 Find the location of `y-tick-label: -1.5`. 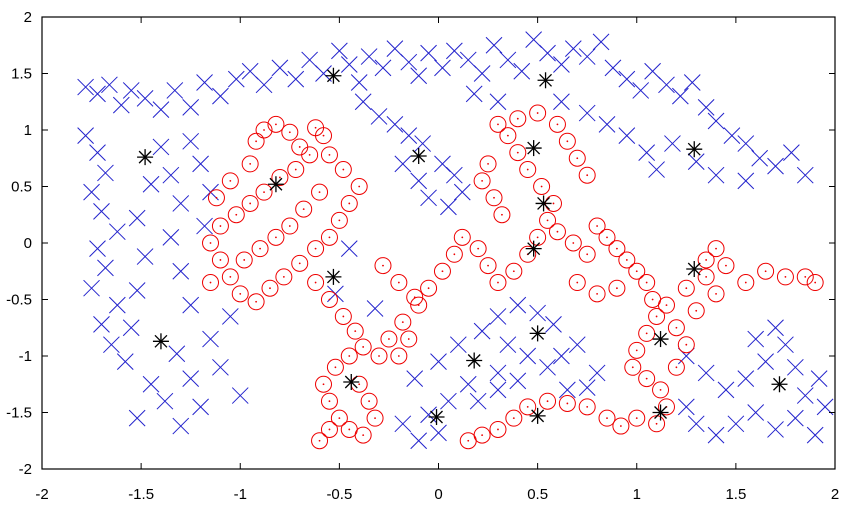

y-tick-label: -1.5 is located at coordinates (19, 413).